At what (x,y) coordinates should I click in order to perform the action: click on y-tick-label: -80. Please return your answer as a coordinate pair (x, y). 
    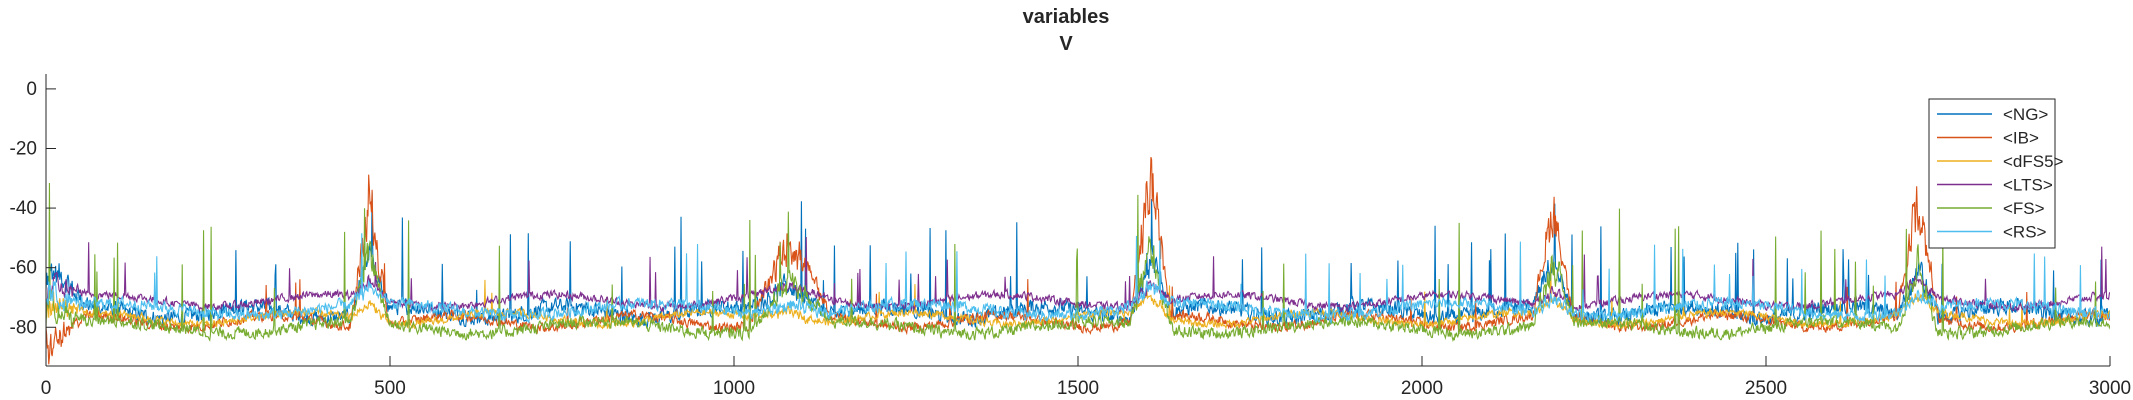
    Looking at the image, I should click on (23, 327).